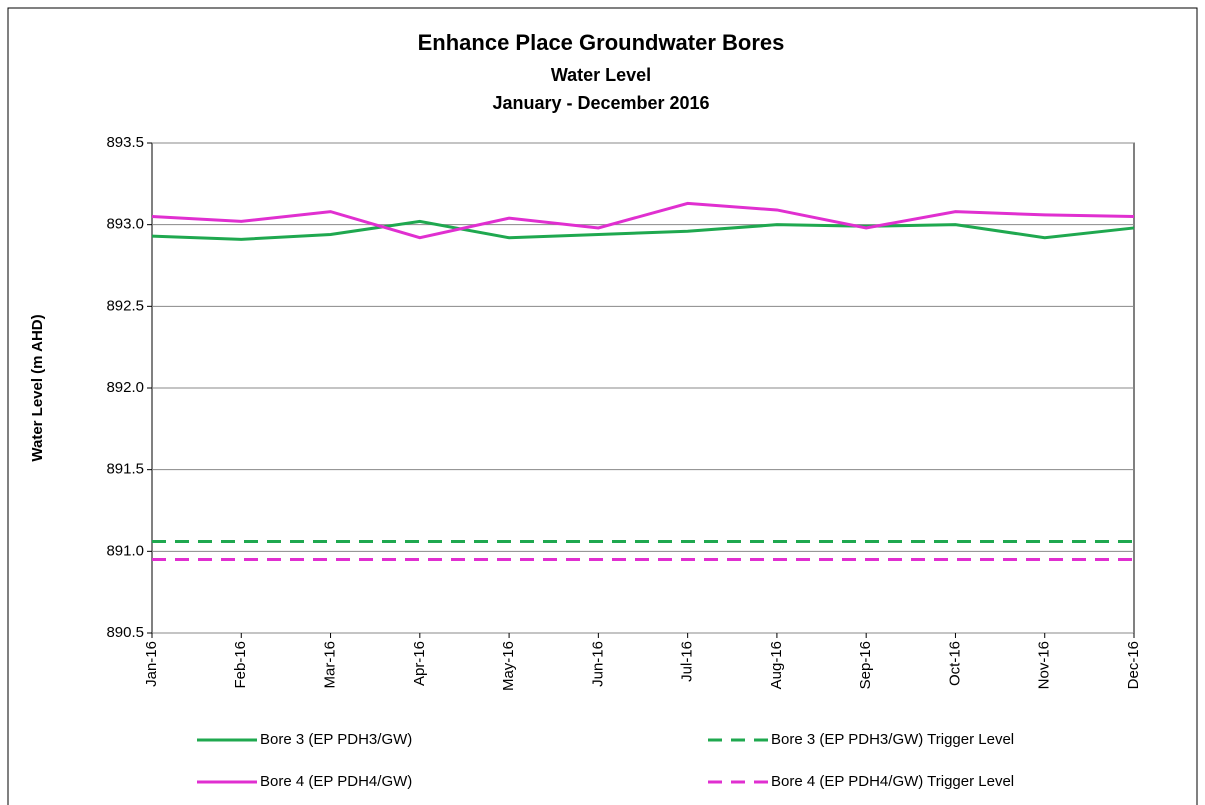 This screenshot has width=1205, height=805. What do you see at coordinates (336, 781) in the screenshot?
I see `legend-label: Bore 4 (EP PDH4/GW)` at bounding box center [336, 781].